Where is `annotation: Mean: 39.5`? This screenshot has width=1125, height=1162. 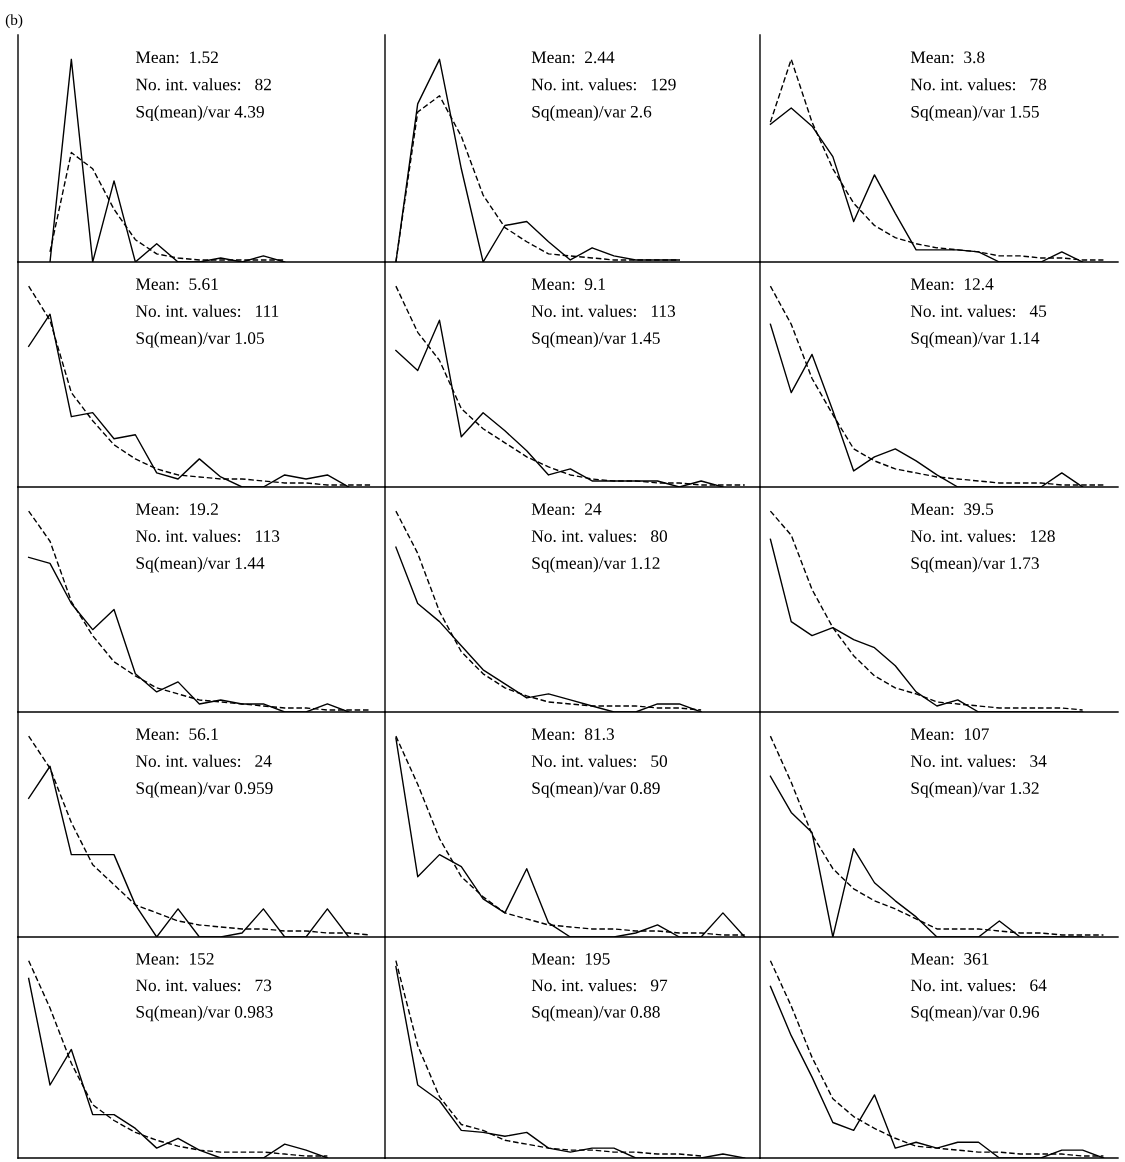 annotation: Mean: 39.5 is located at coordinates (952, 509).